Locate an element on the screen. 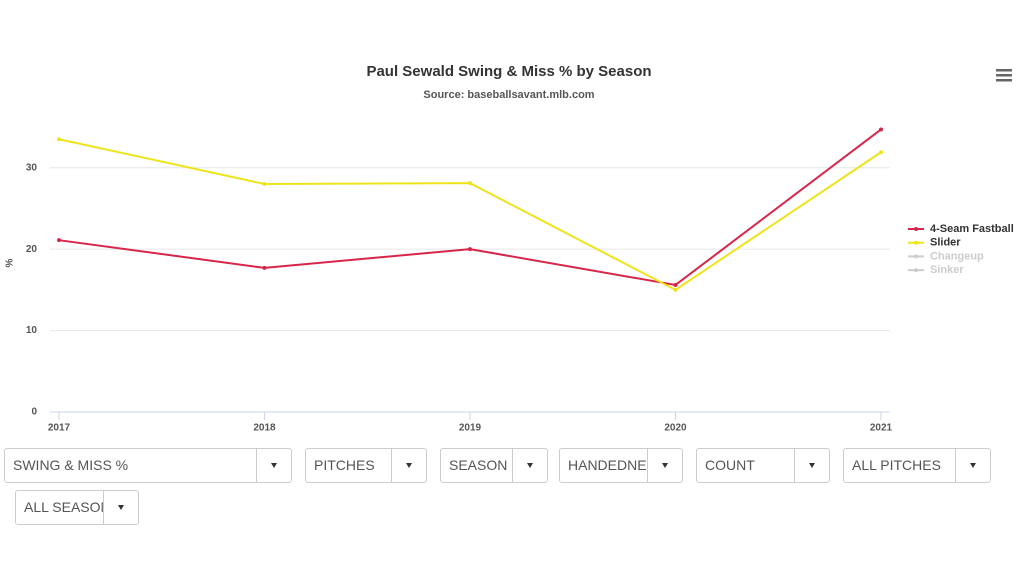 This screenshot has width=1024, height=576. dropdown: ALL SEASONS is located at coordinates (77, 507).